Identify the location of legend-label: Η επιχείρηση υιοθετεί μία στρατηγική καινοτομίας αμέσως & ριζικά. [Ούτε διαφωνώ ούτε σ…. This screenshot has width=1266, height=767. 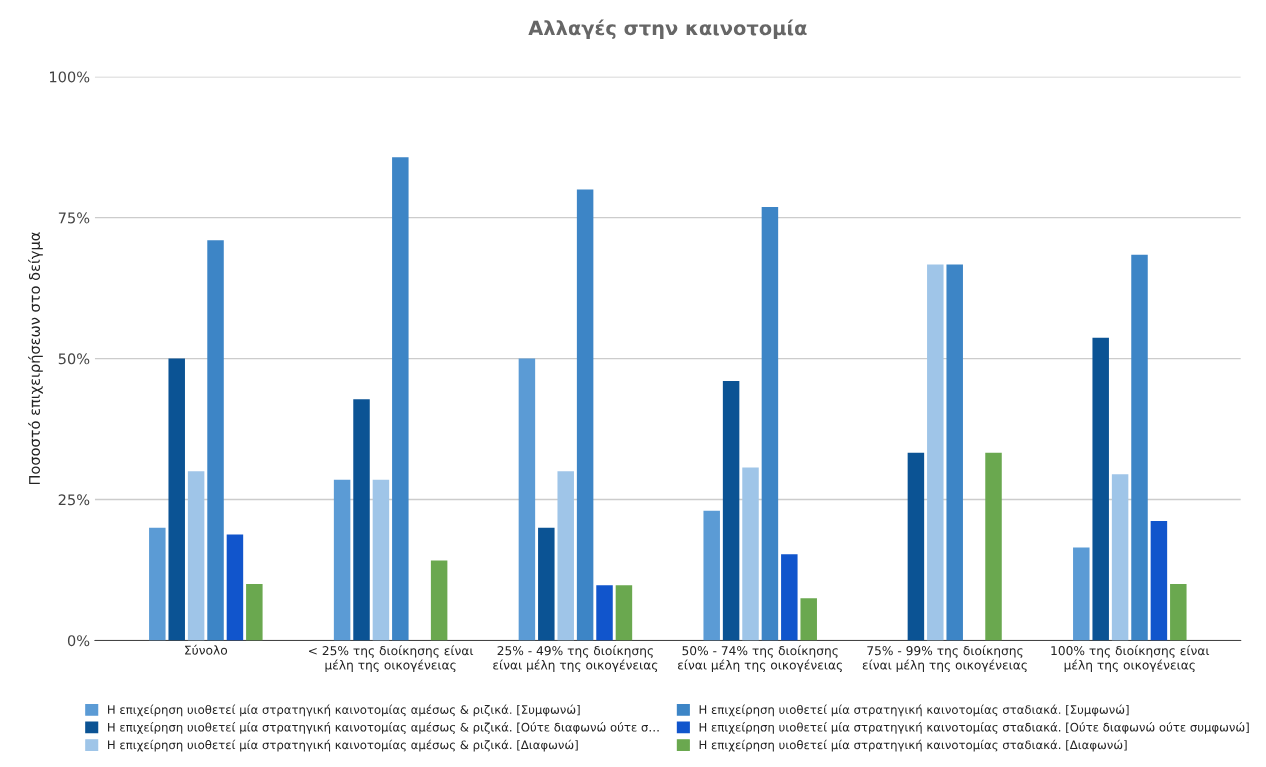
(383, 728).